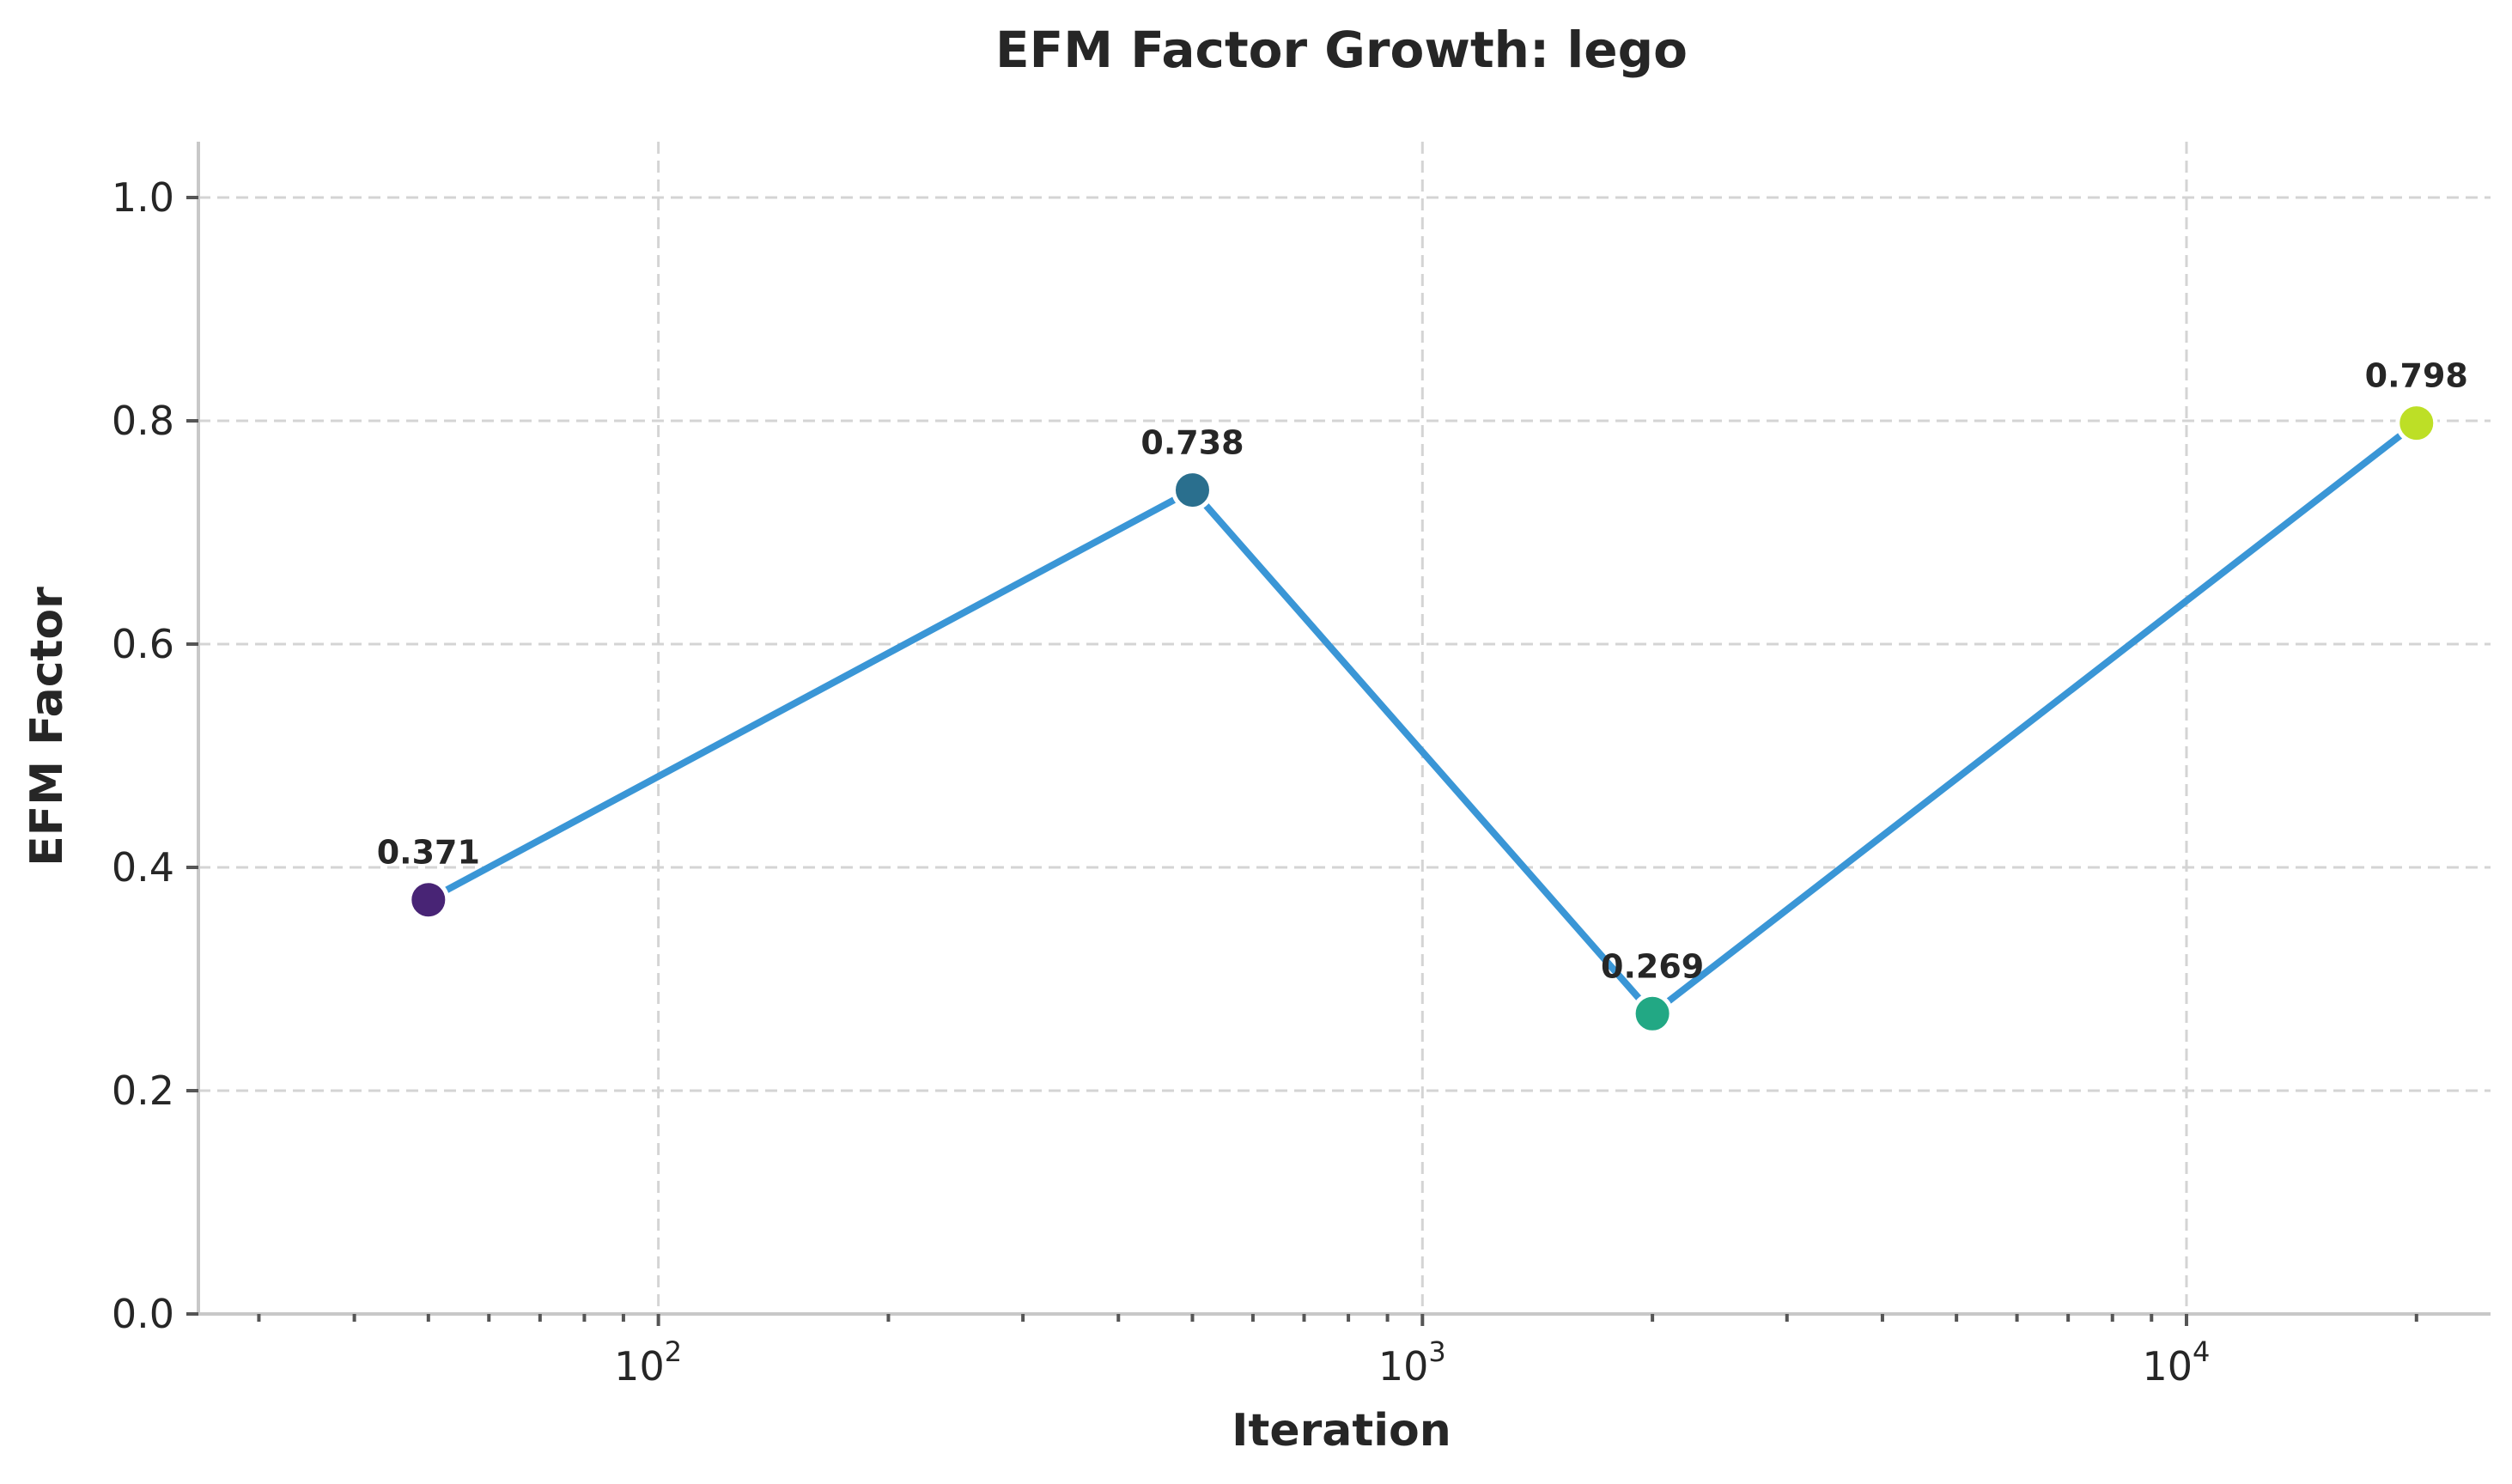 This screenshot has width=2512, height=1484. Describe the element at coordinates (47, 727) in the screenshot. I see `y-axis-label: EFM Factor` at that location.